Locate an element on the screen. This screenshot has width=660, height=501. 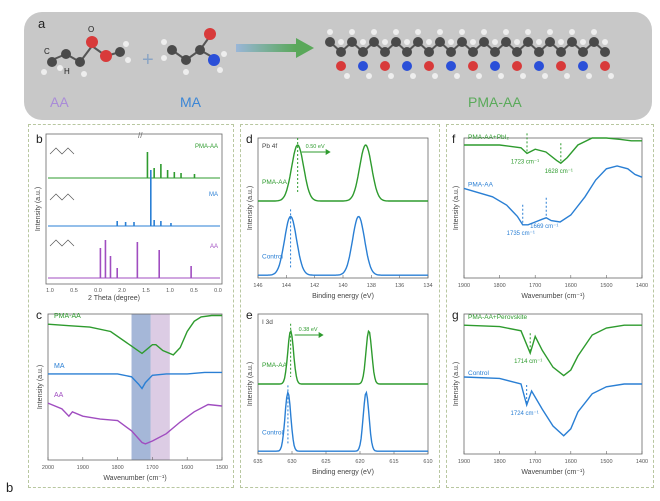
peak-label: 1628 cm⁻¹ is located at coordinates (559, 172).